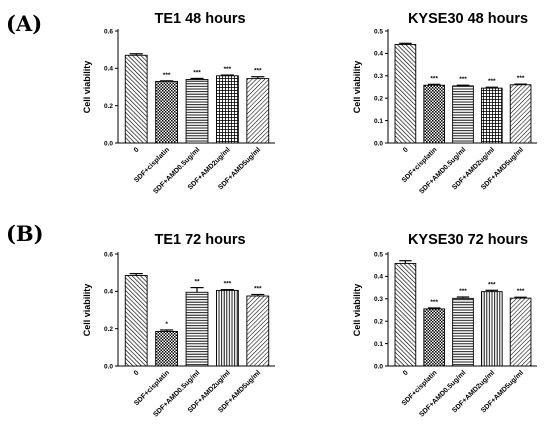 Image resolution: width=550 pixels, height=437 pixels. Describe the element at coordinates (25, 233) in the screenshot. I see `panel-label-b: (B)` at that location.